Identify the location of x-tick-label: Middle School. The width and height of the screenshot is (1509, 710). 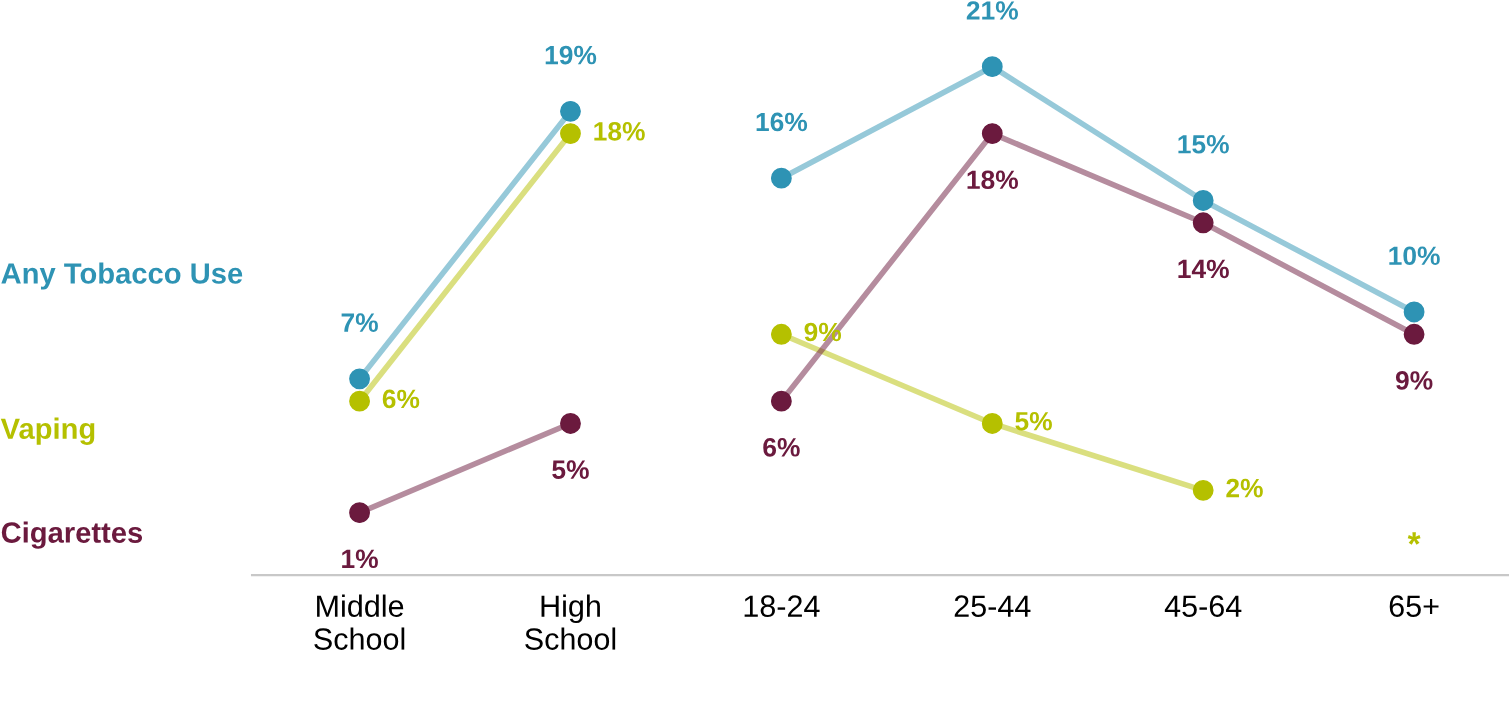
(359, 622).